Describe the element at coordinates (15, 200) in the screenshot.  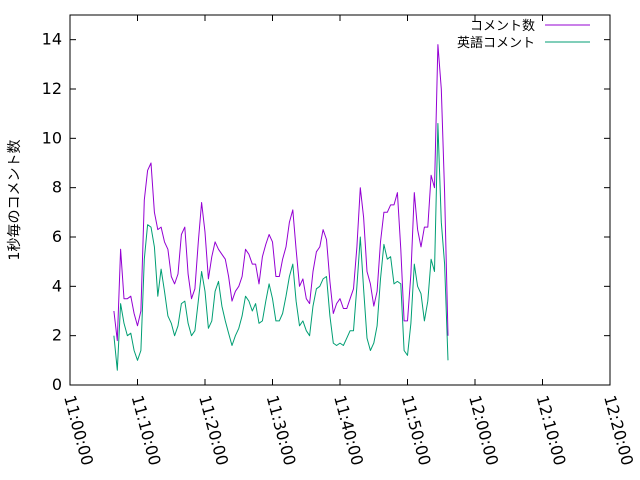
I see `y-axis-label: 1秒毎のコメント数` at that location.